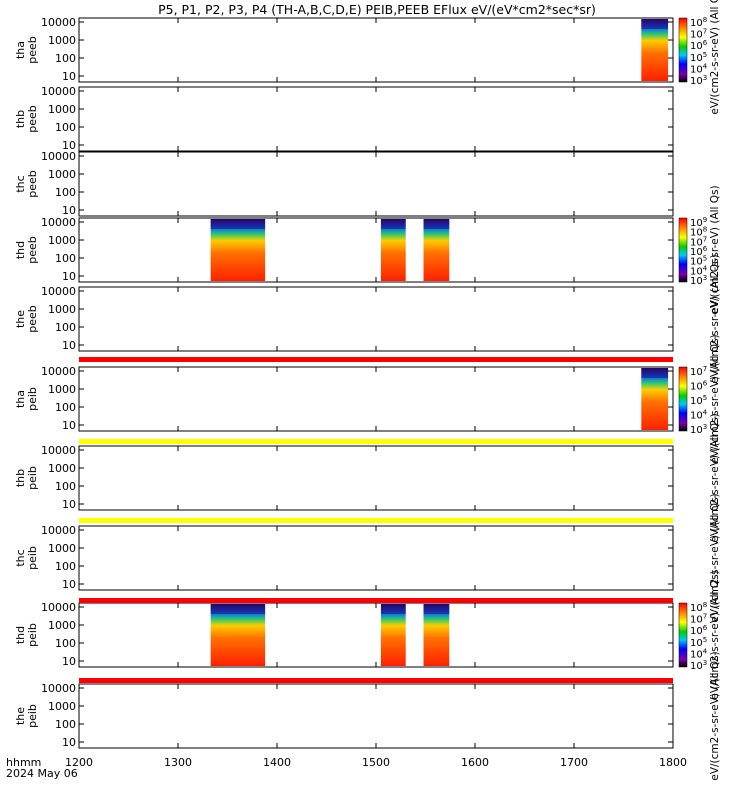  Describe the element at coordinates (42, 773) in the screenshot. I see `date-label: 2024 May 06` at that location.